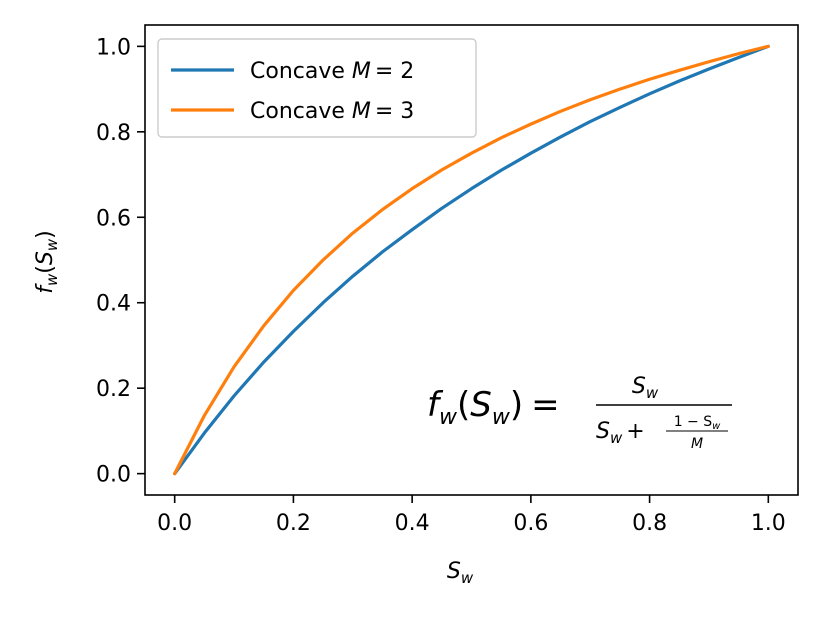 This screenshot has height=623, width=830. Describe the element at coordinates (530, 523) in the screenshot. I see `x-tick-label: 0.6` at that location.